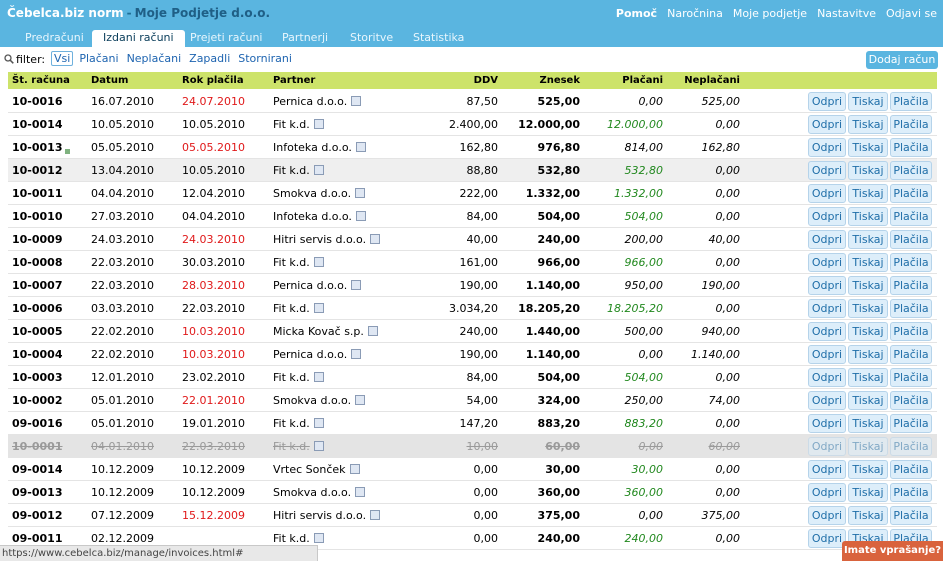 This screenshot has height=561, width=943. I want to click on col-unpaid: Neplačani, so click(712, 80).